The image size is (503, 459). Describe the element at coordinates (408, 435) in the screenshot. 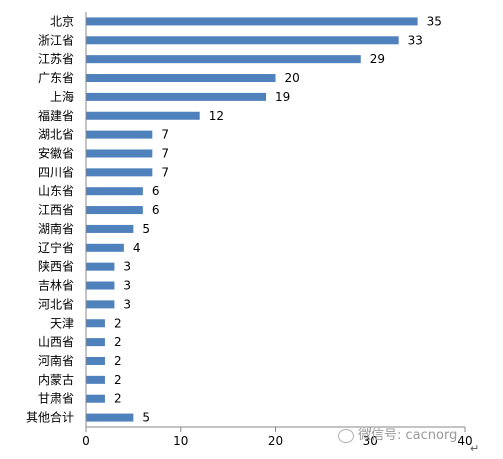

I see `watermark-text: 微信号: cacnorg` at that location.